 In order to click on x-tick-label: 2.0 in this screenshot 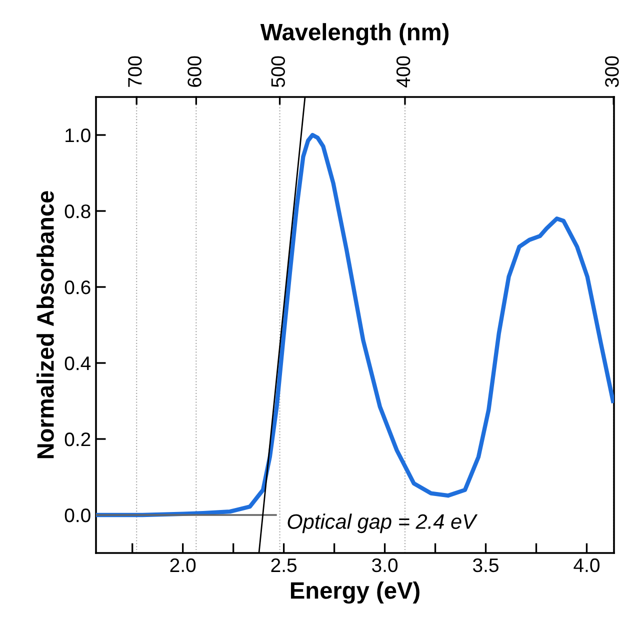, I will do `click(183, 565)`.